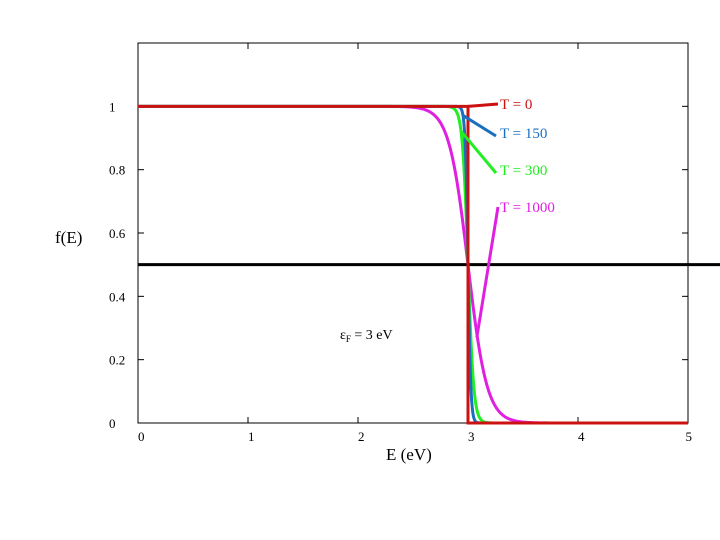 This screenshot has height=540, width=720. What do you see at coordinates (251, 436) in the screenshot?
I see `x-tick-label: 1` at bounding box center [251, 436].